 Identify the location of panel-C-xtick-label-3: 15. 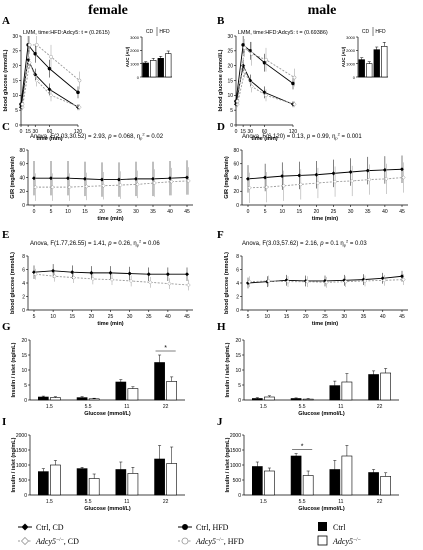
(85, 212).